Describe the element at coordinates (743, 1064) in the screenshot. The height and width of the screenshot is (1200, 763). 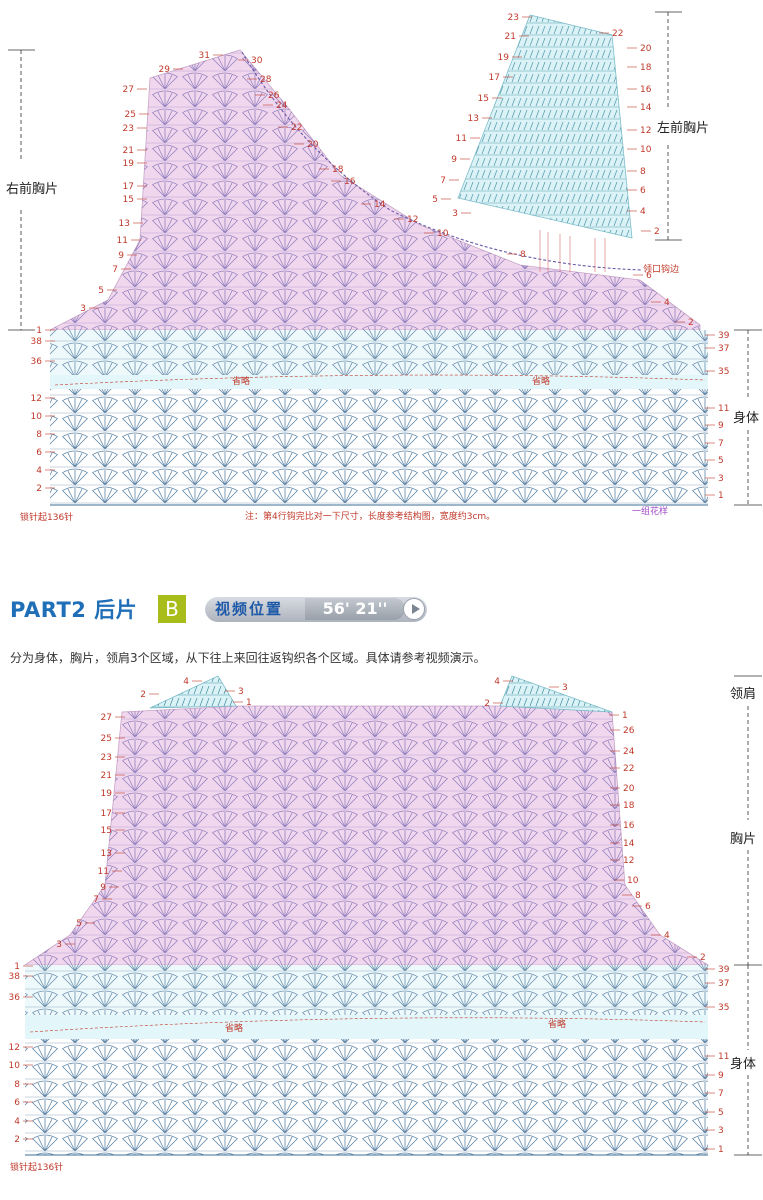
I see `back-body-label: 身体` at that location.